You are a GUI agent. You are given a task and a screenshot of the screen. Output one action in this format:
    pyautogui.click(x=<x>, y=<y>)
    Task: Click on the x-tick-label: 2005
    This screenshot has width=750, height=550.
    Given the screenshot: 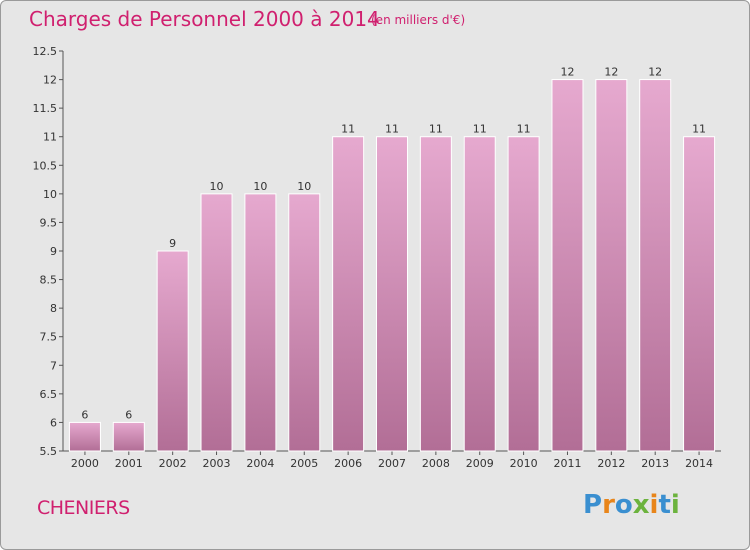 What is the action you would take?
    pyautogui.click(x=304, y=463)
    